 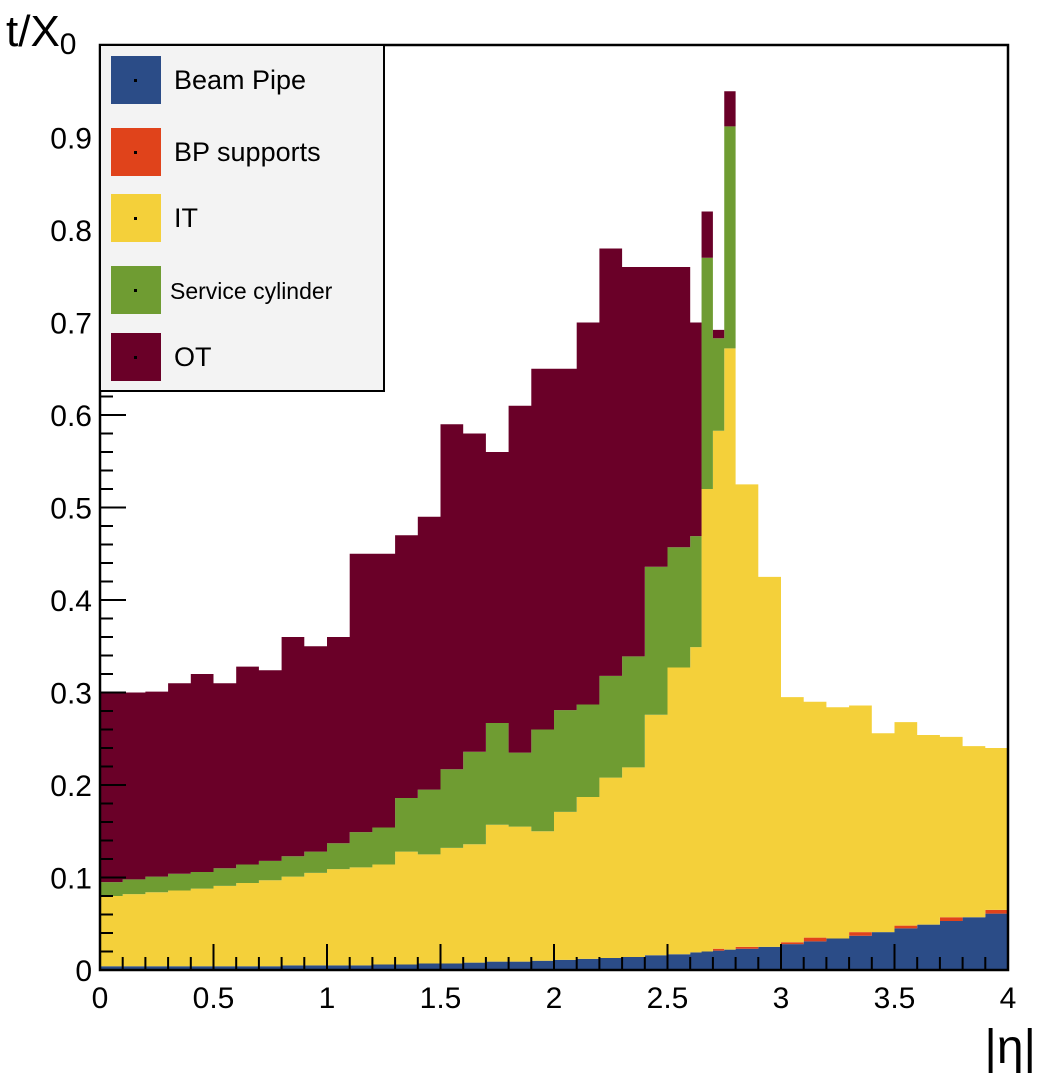 I want to click on x-tick-label: 2.5, so click(x=668, y=998).